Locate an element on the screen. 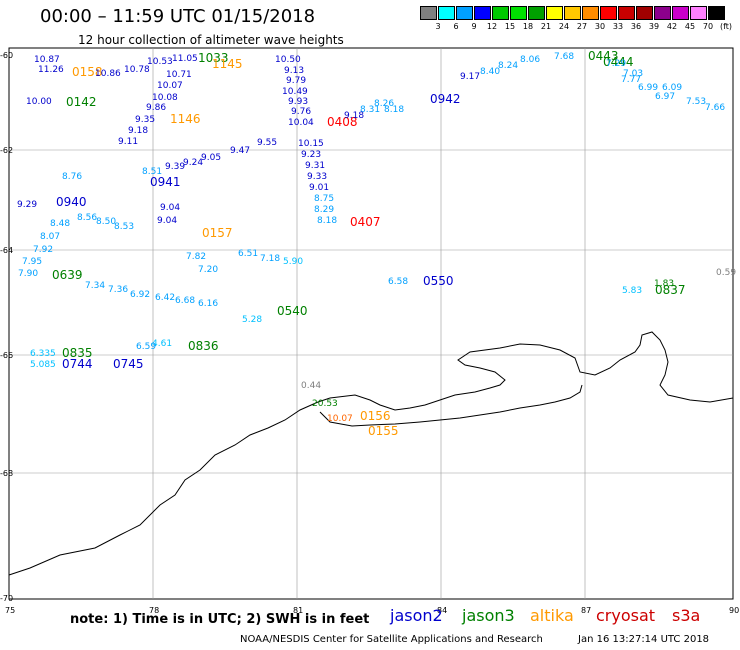 The width and height of the screenshot is (740, 650). wave-height-label: 8.50 is located at coordinates (106, 222).